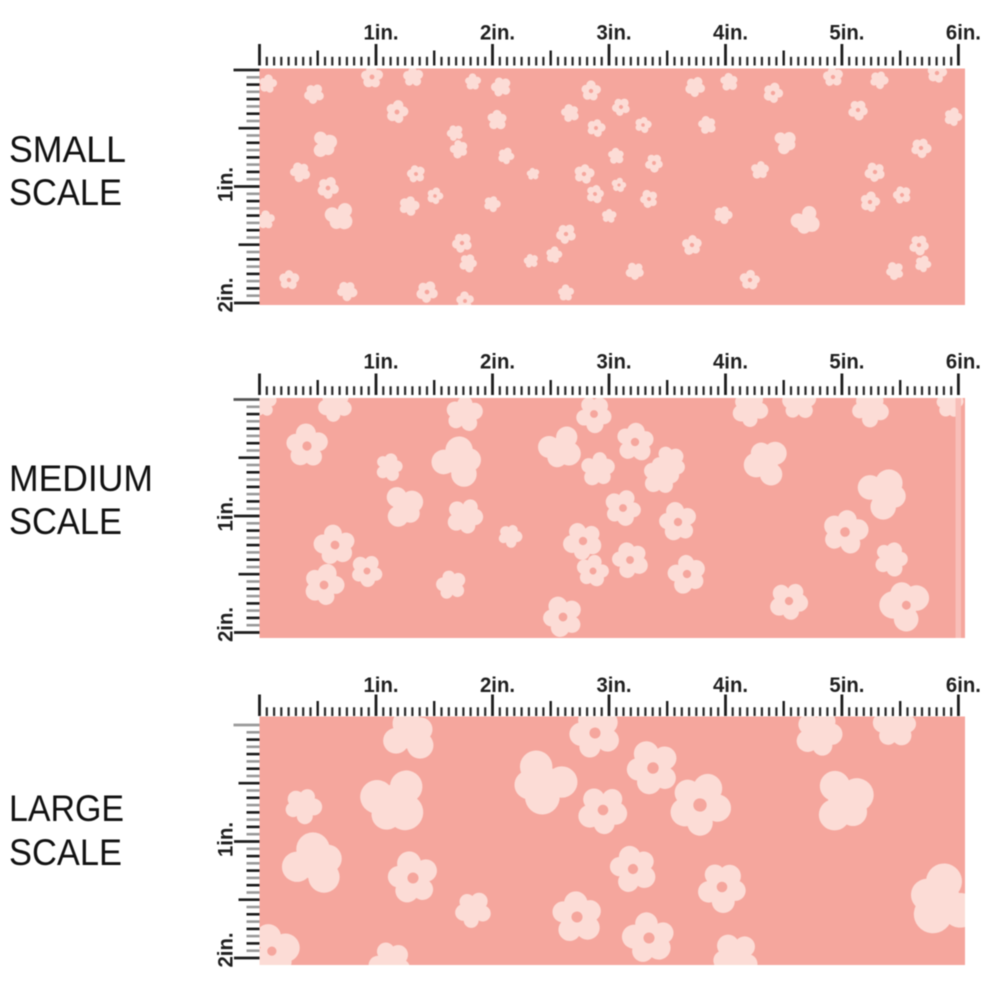 The image size is (1000, 1000). I want to click on svg-text: SMALL, so click(67, 149).